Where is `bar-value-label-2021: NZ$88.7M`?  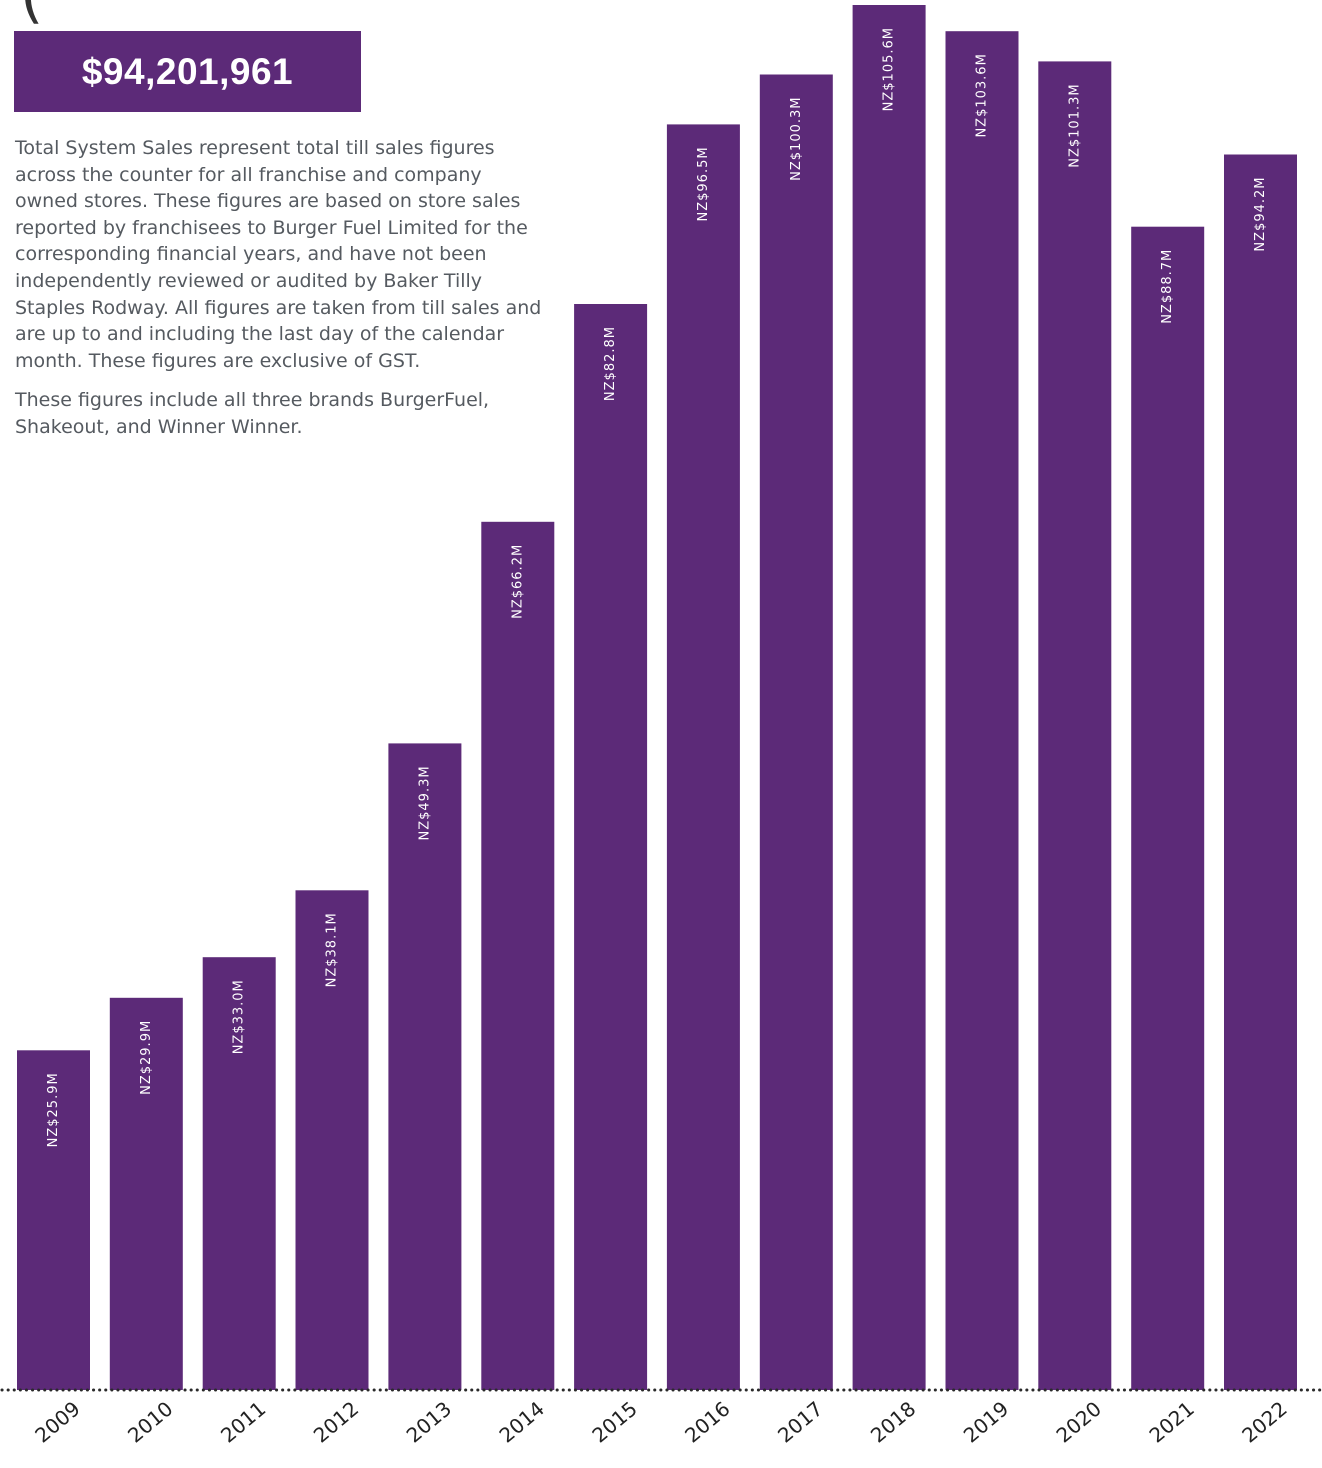 bar-value-label-2021: NZ$88.7M is located at coordinates (1167, 286).